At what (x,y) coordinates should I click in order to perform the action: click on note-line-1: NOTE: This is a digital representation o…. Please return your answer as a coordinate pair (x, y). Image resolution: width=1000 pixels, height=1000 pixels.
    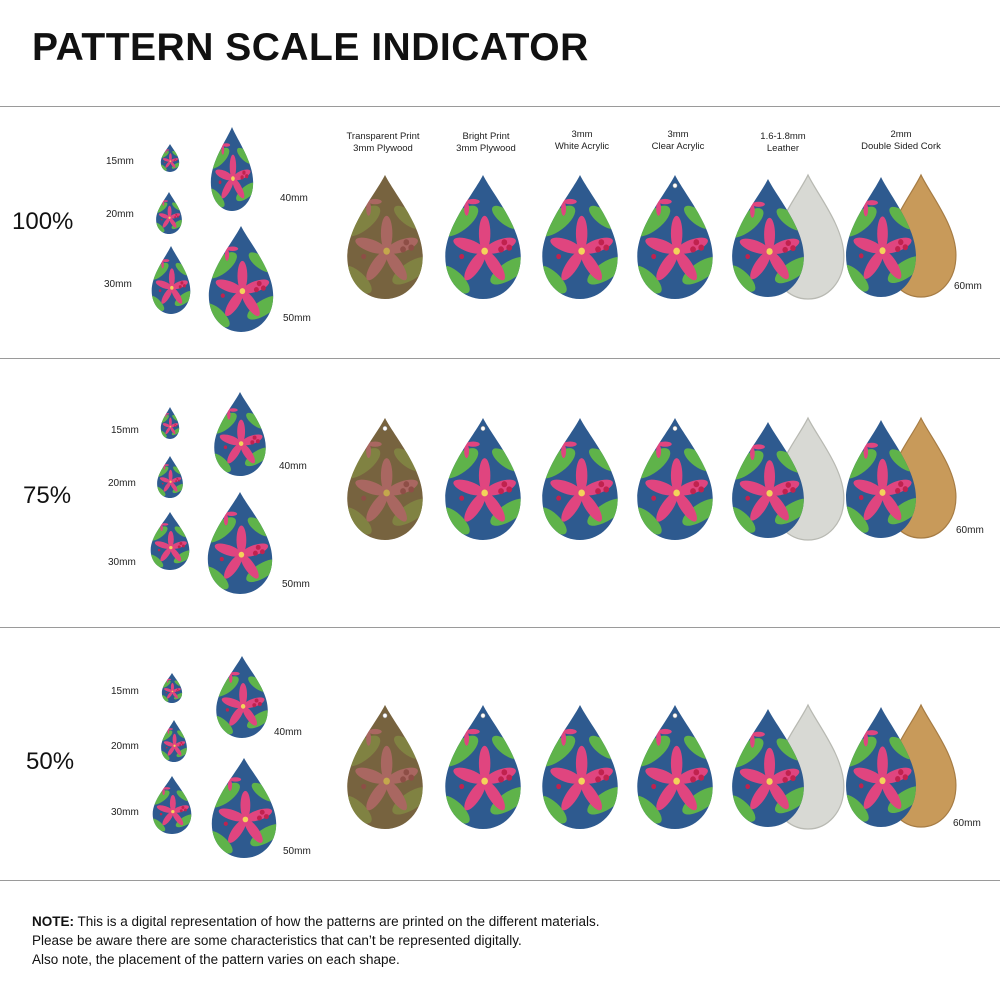
    Looking at the image, I should click on (316, 921).